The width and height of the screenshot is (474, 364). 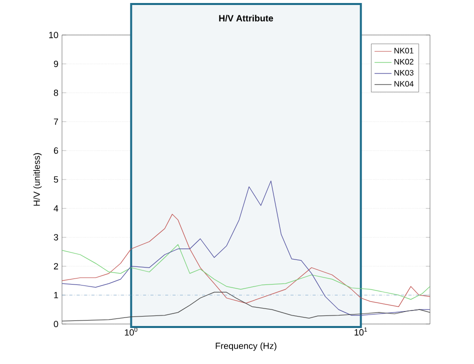 What do you see at coordinates (56, 150) in the screenshot?
I see `y-tick-label: 6` at bounding box center [56, 150].